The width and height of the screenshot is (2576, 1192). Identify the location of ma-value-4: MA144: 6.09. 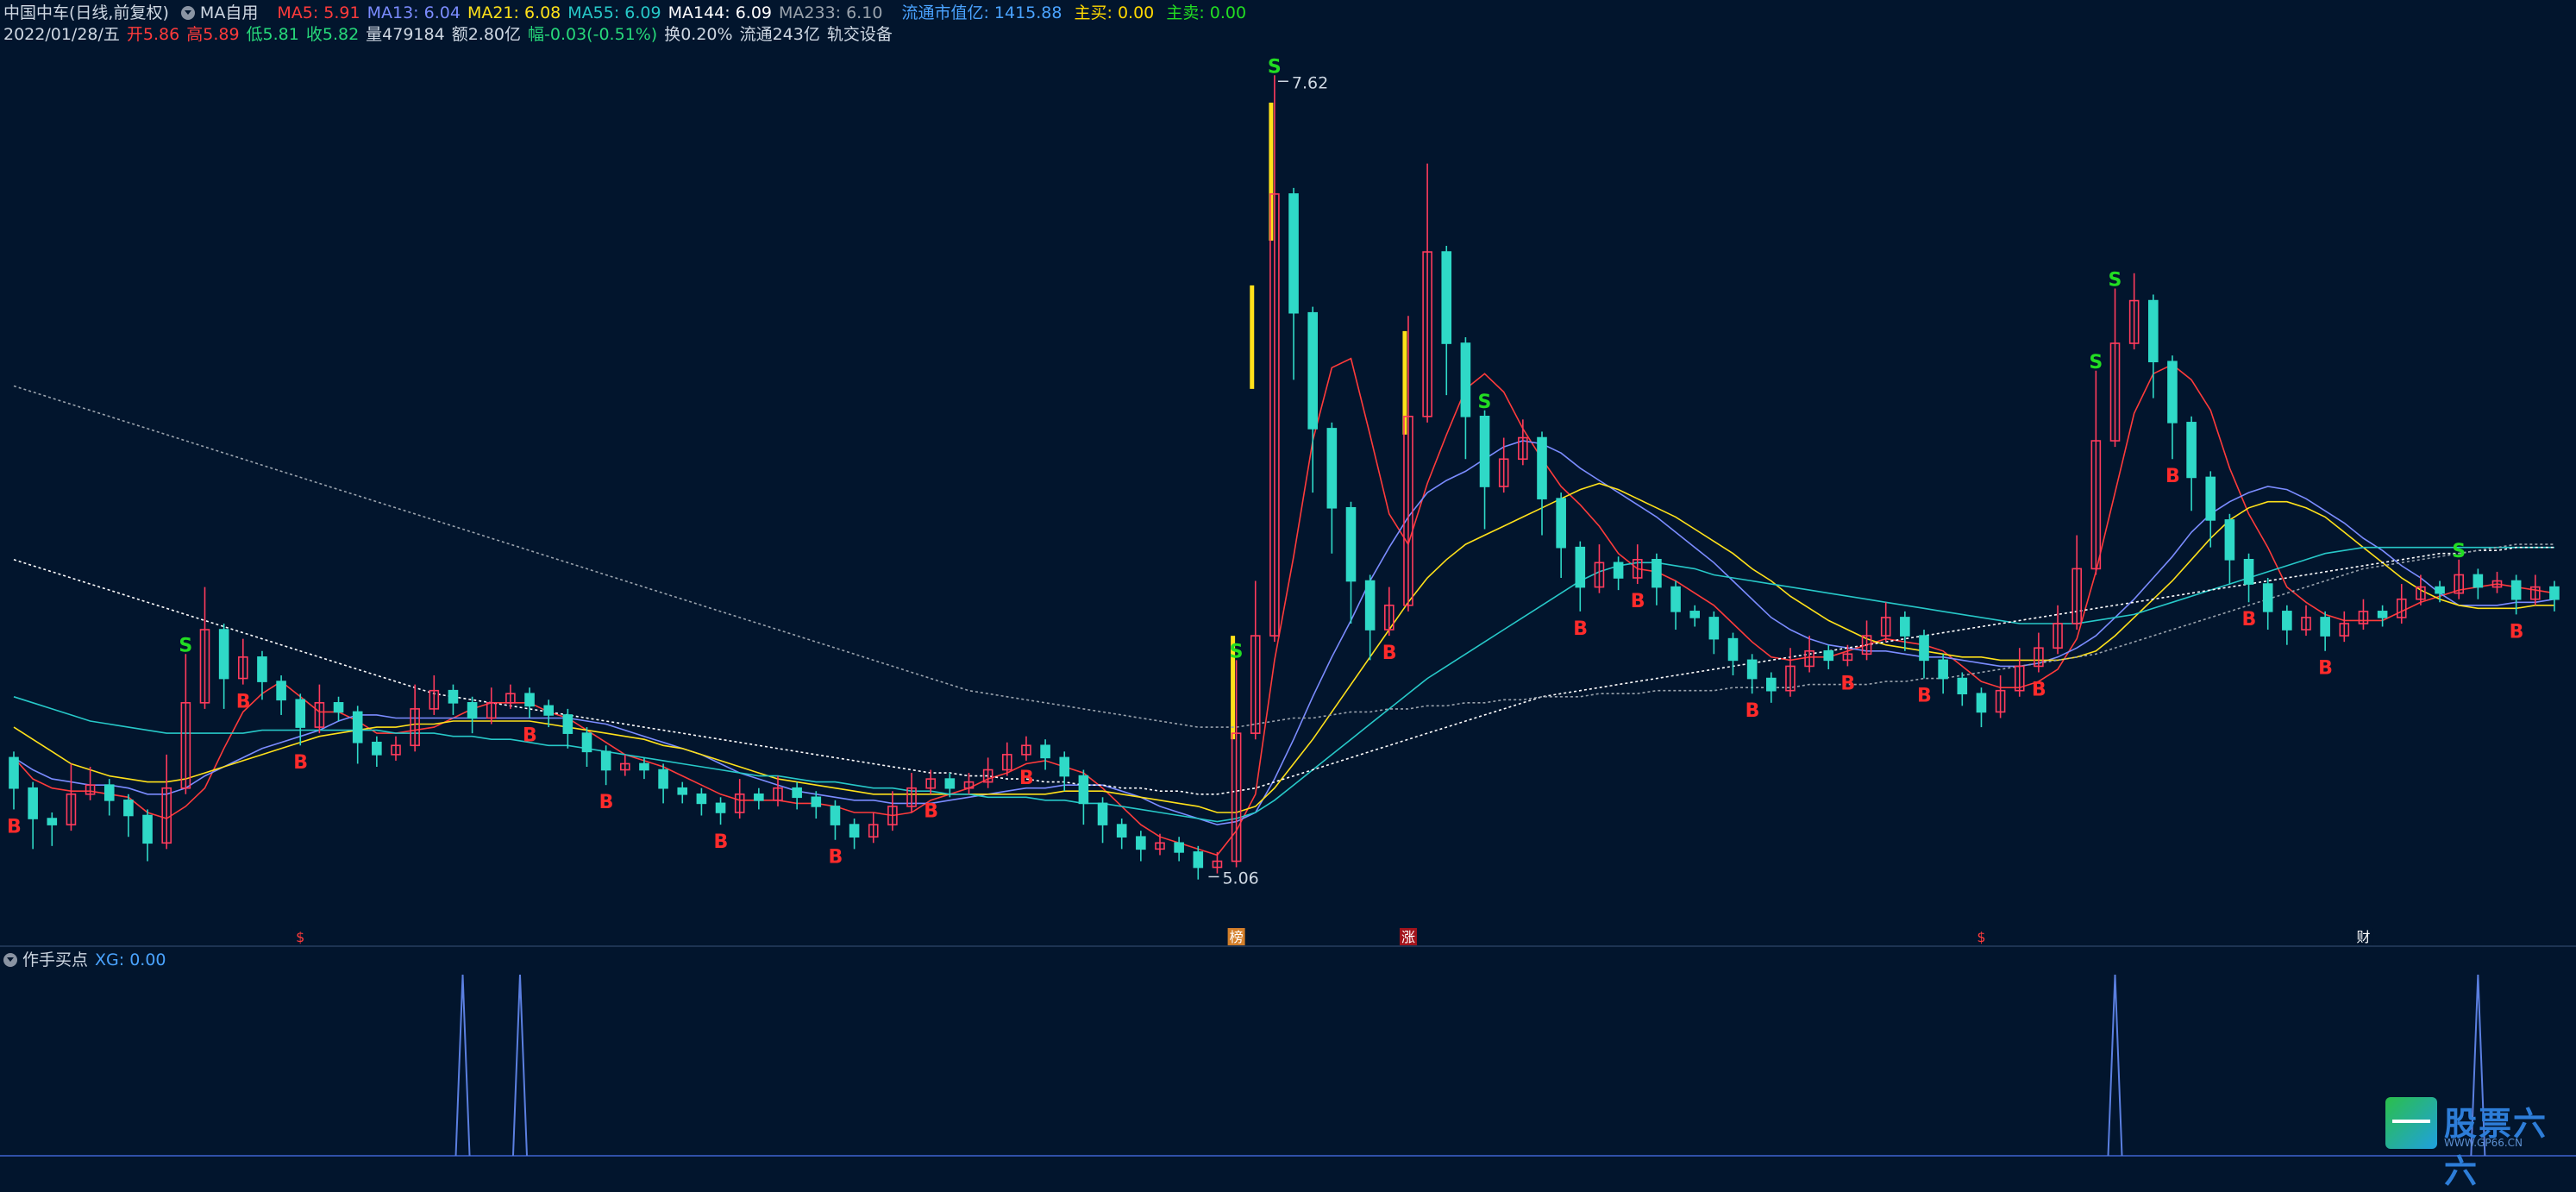
(720, 12).